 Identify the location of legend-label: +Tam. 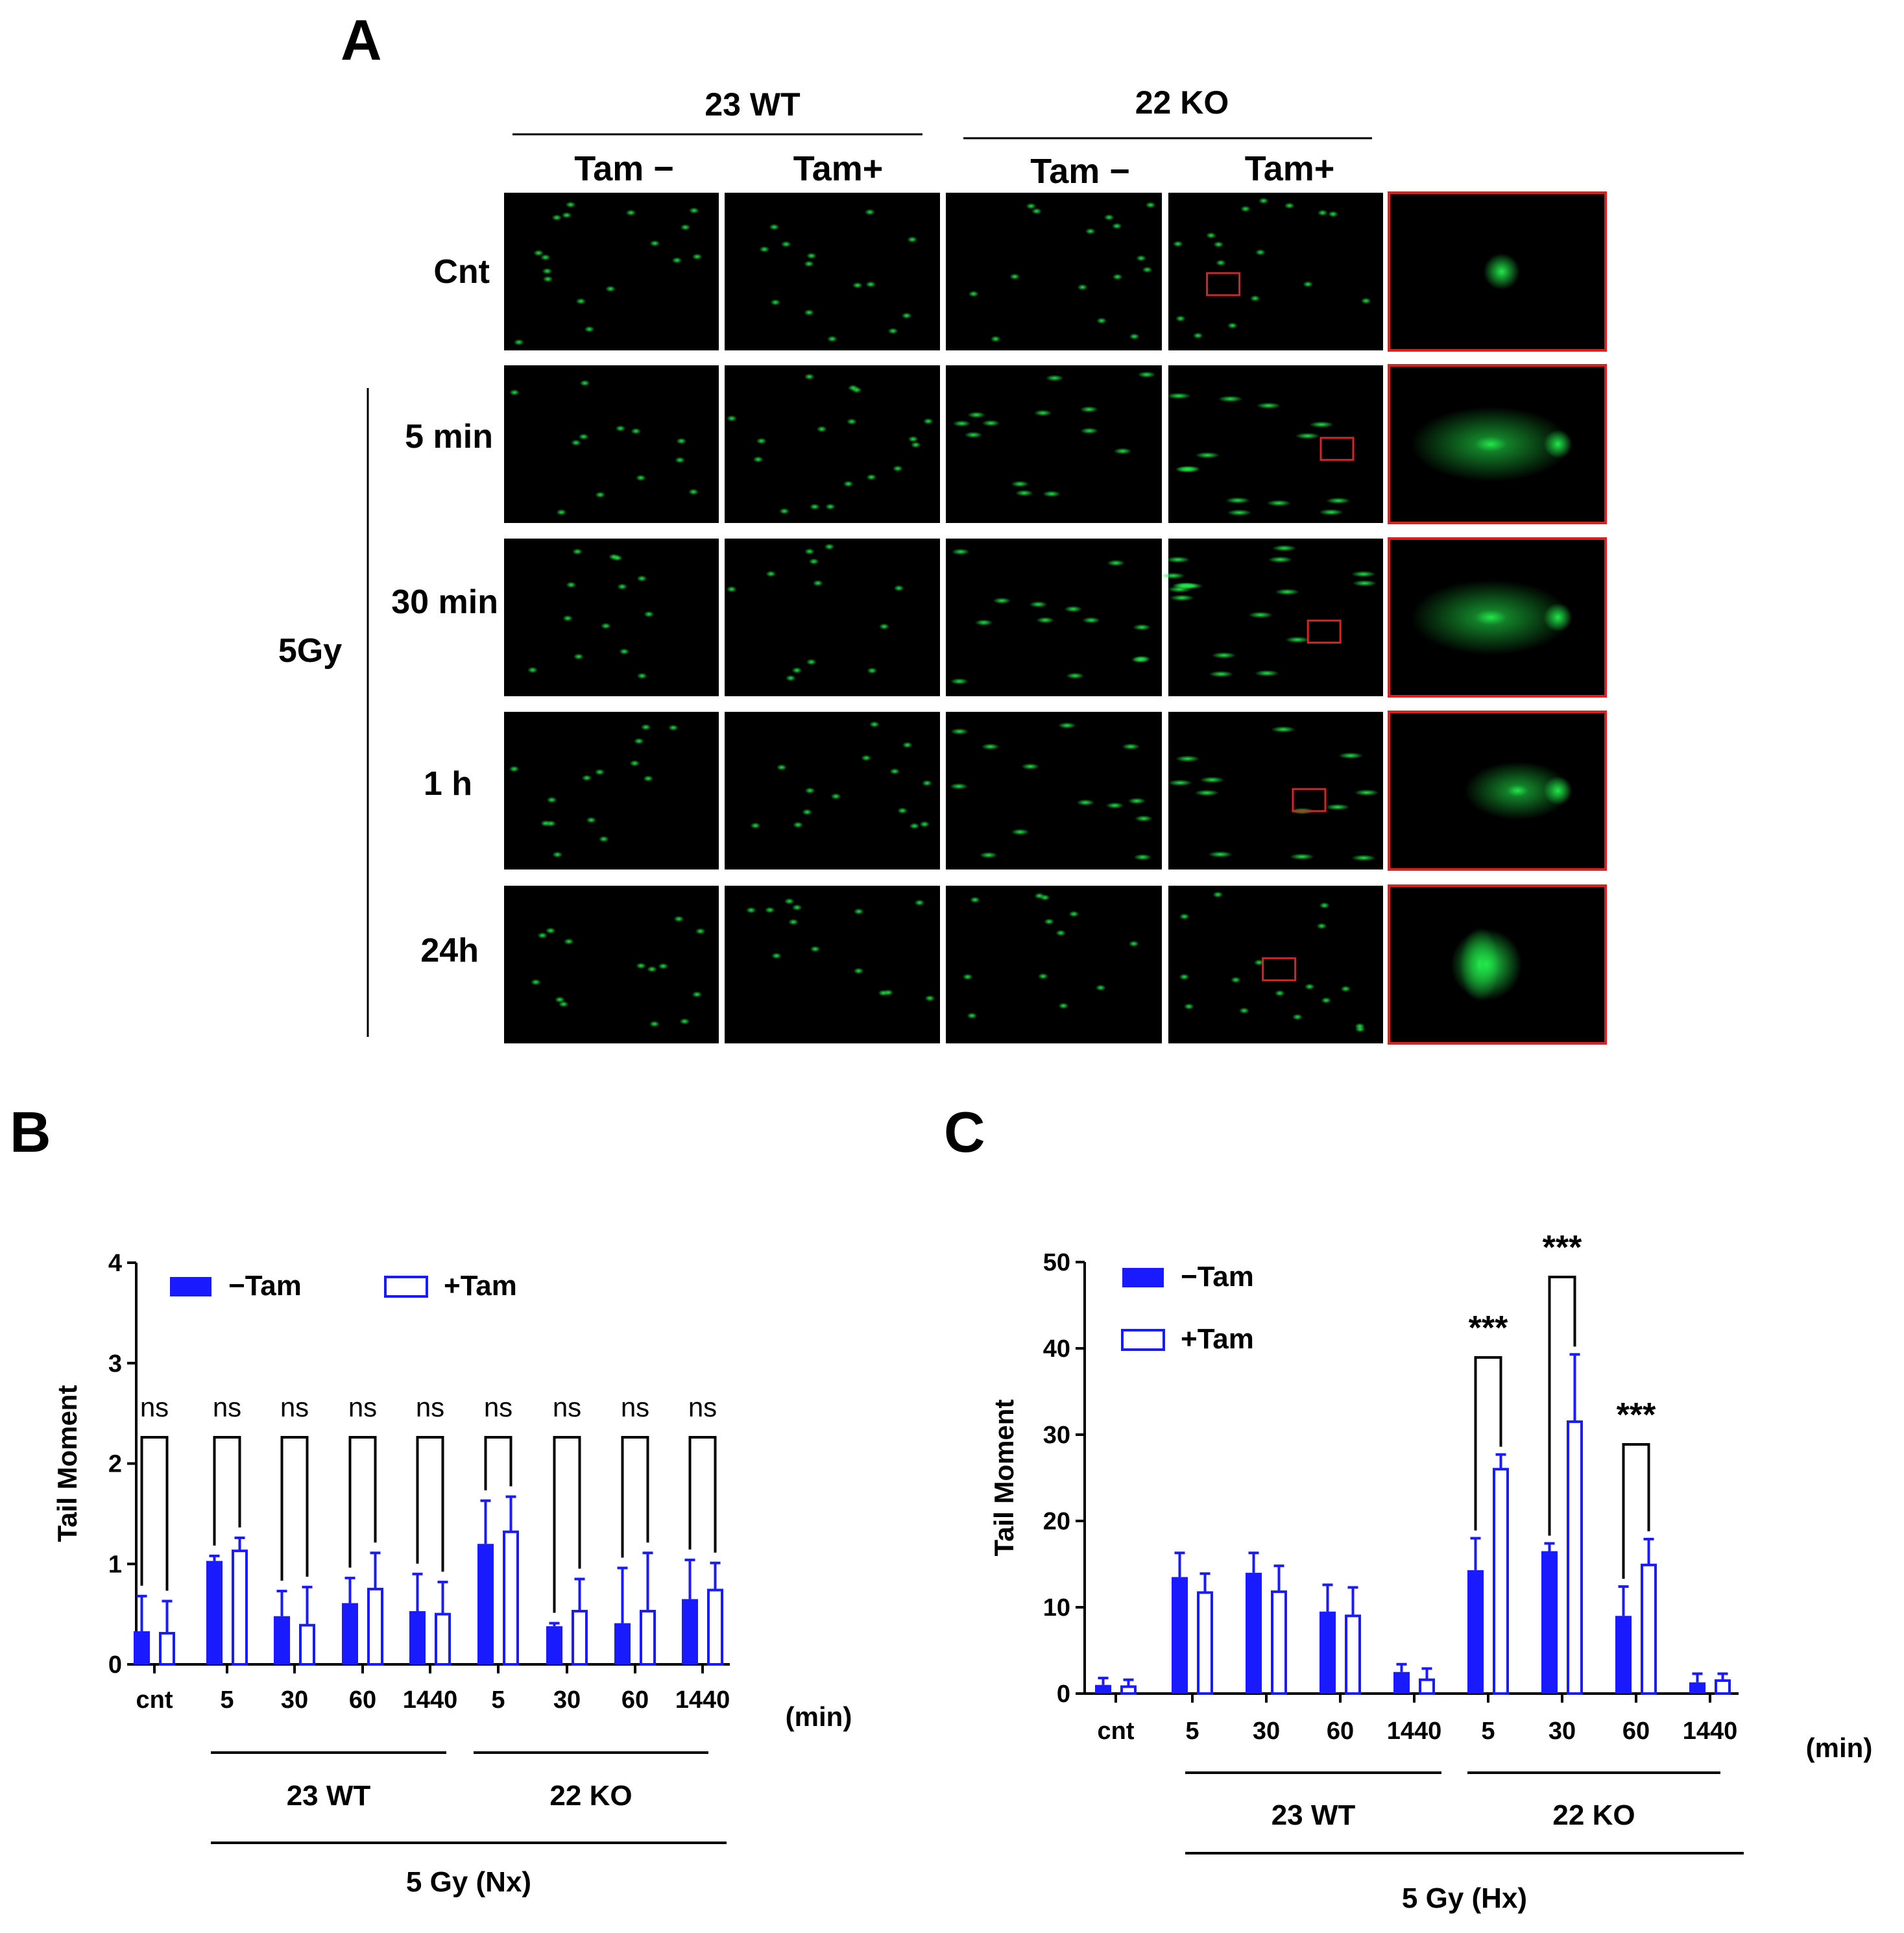
(1217, 1339).